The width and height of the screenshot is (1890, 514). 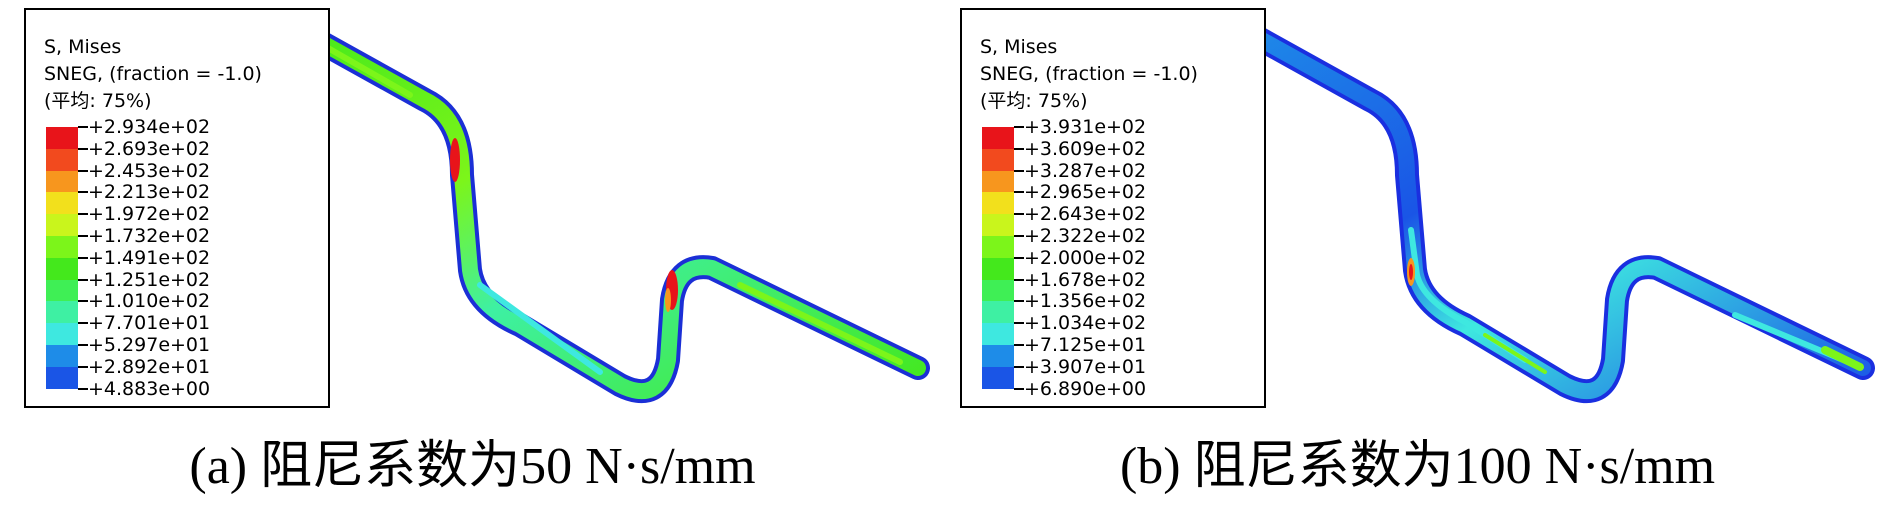 What do you see at coordinates (149, 345) in the screenshot?
I see `scale-value-label: +5.297e+01` at bounding box center [149, 345].